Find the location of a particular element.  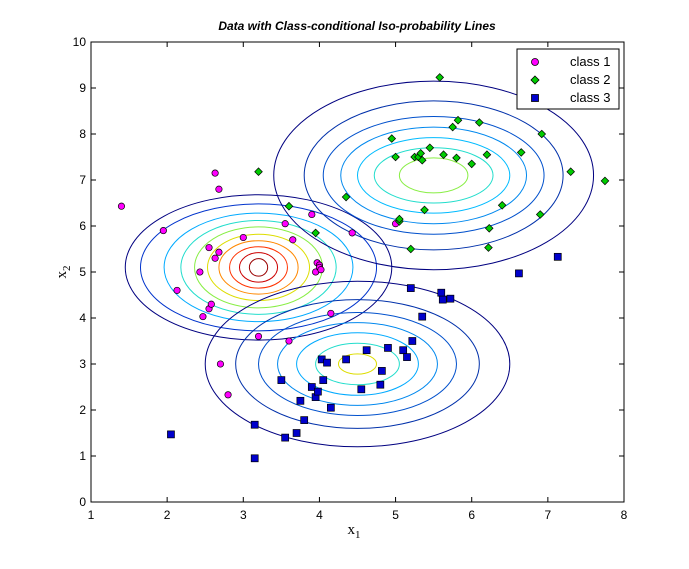

x-tick-label-5: 5 is located at coordinates (395, 515).